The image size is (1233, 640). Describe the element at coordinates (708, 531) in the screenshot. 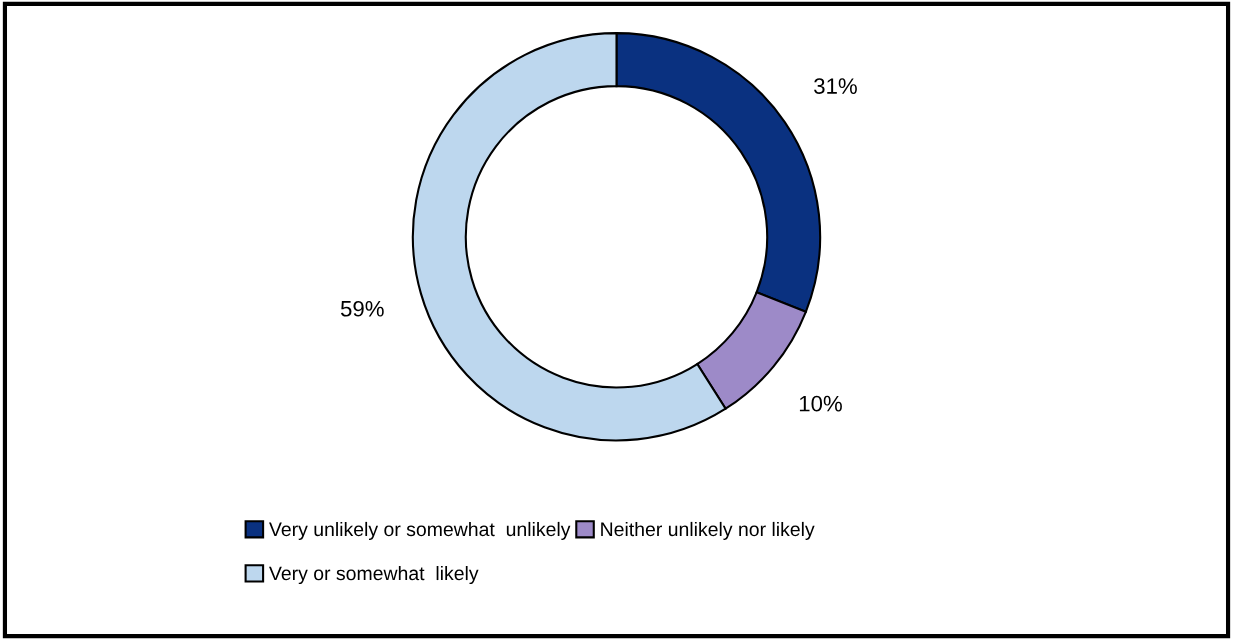

I see `legend-label: Neither unlikely nor likely` at that location.